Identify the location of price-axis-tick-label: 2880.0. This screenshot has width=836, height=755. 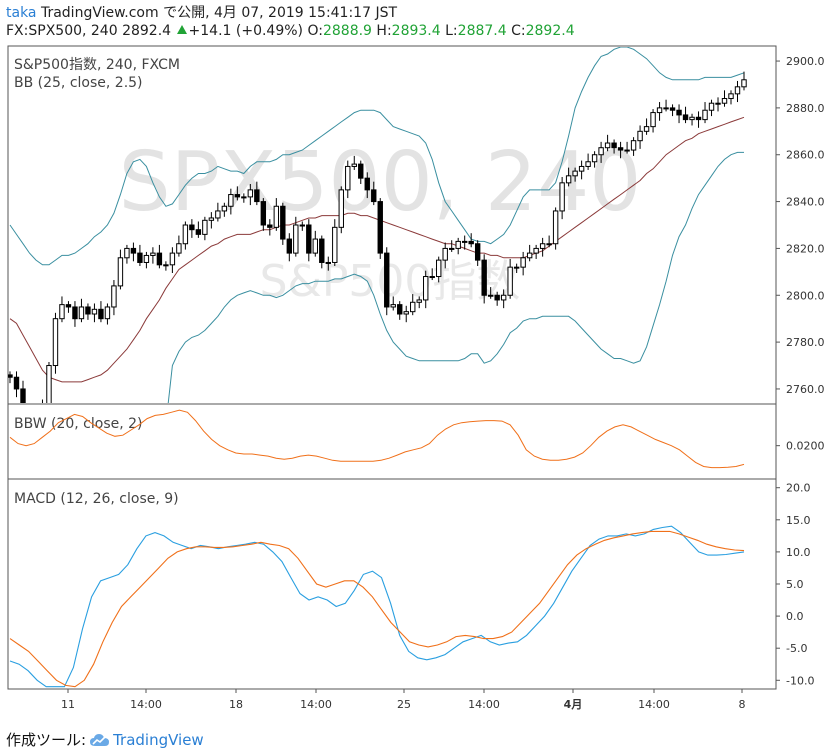
(805, 108).